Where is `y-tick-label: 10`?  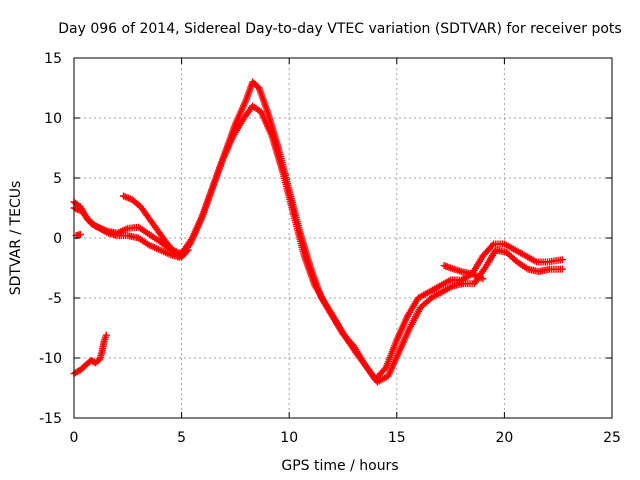
y-tick-label: 10 is located at coordinates (53, 119).